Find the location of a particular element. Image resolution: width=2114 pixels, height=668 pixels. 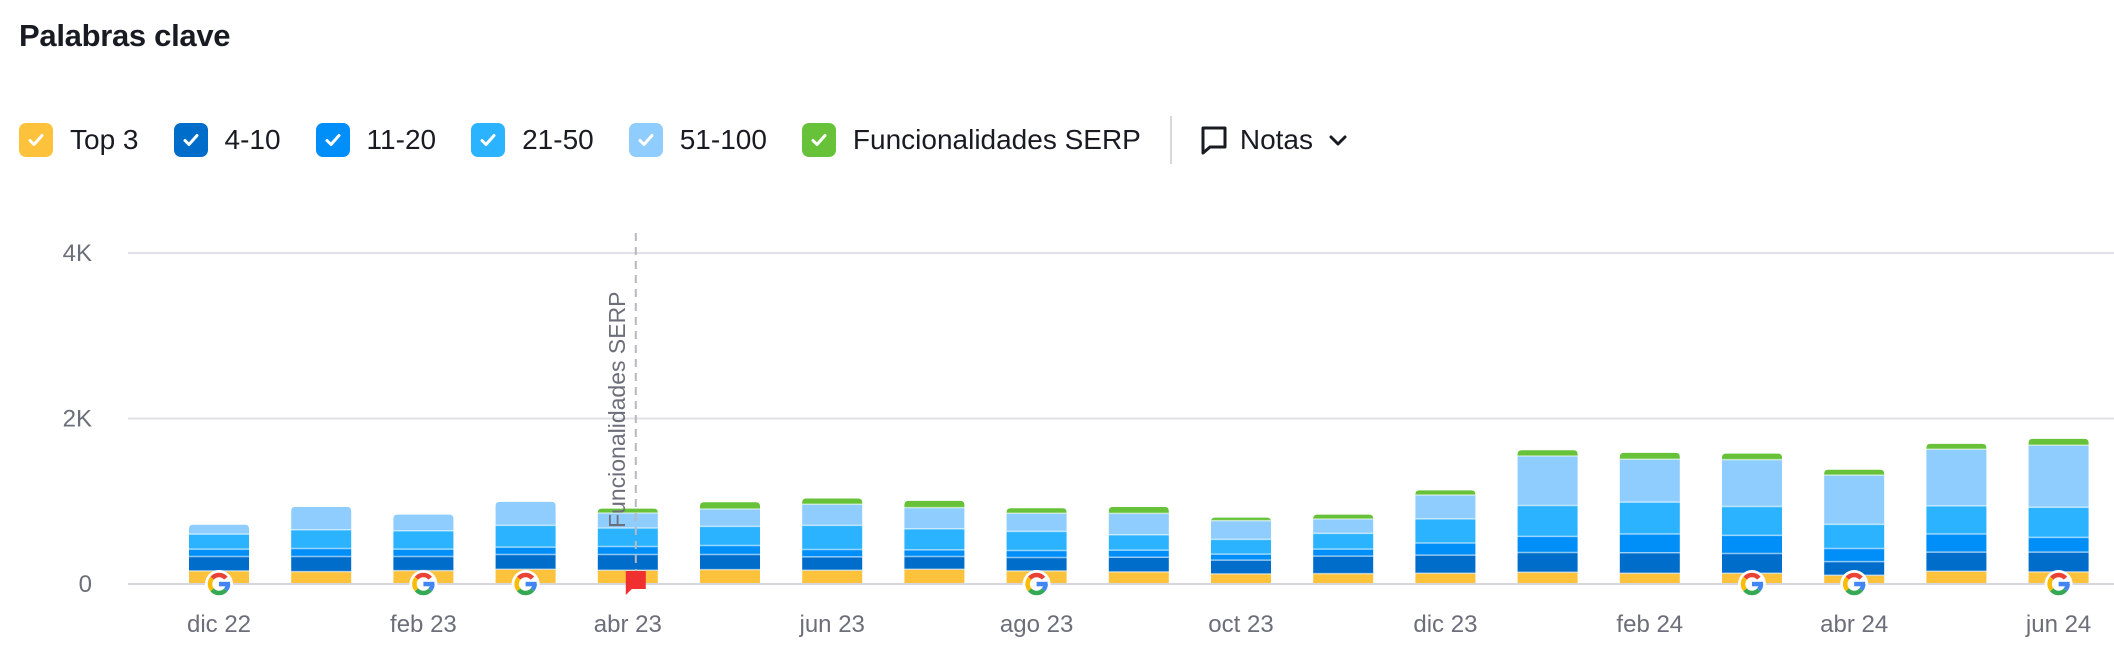

legend-item-51-100: 51-100 is located at coordinates (697, 140).